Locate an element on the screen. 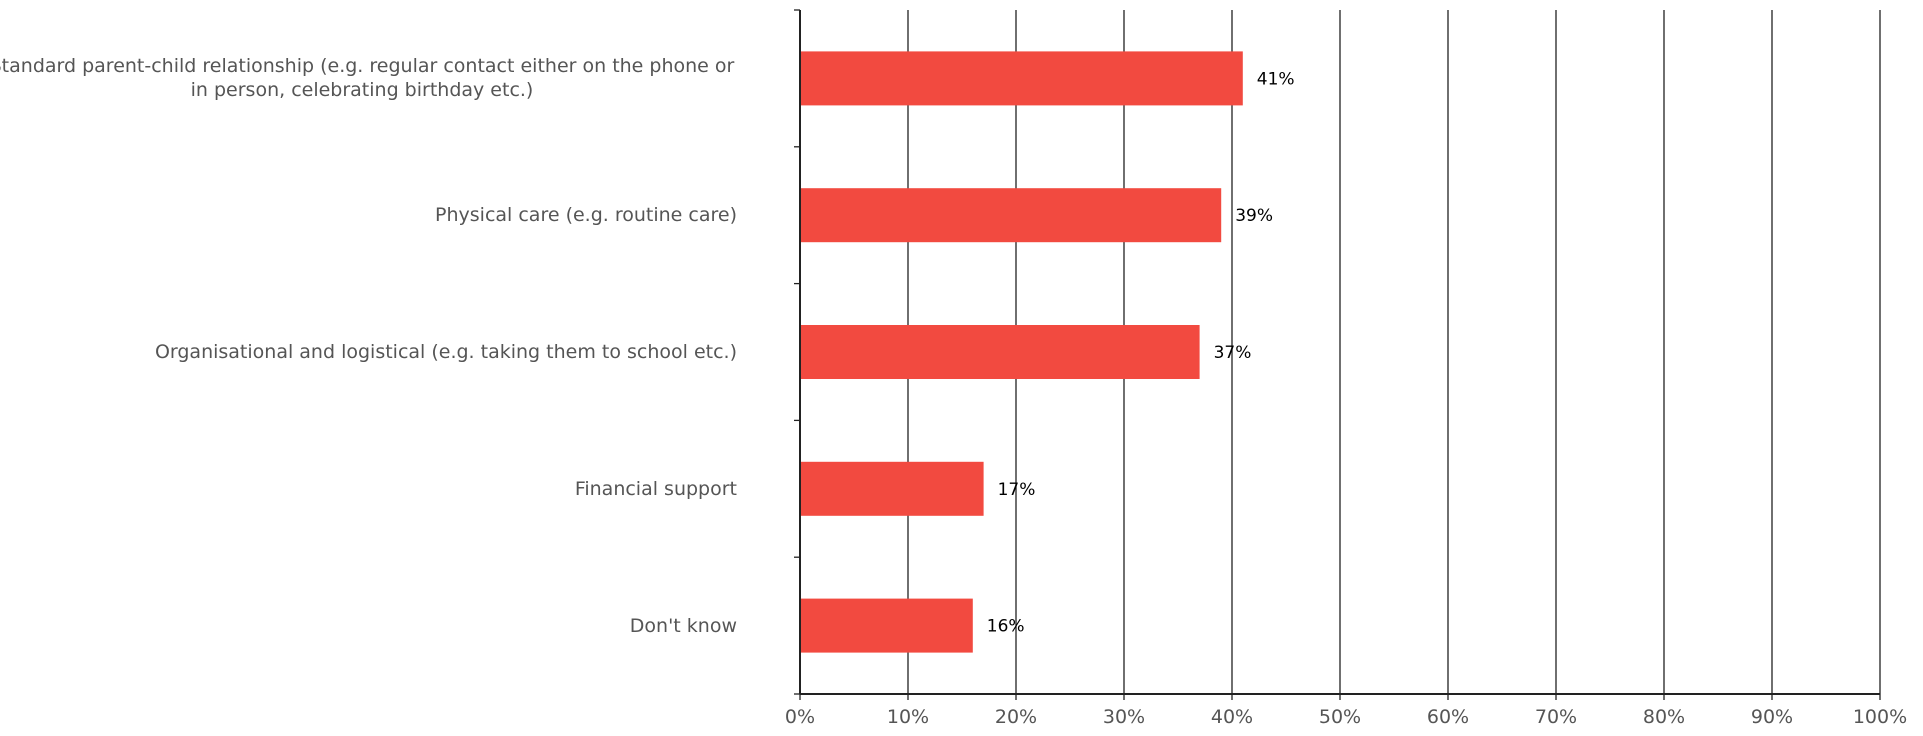 The width and height of the screenshot is (1923, 736). x-tick-label-100: 100% is located at coordinates (1880, 717).